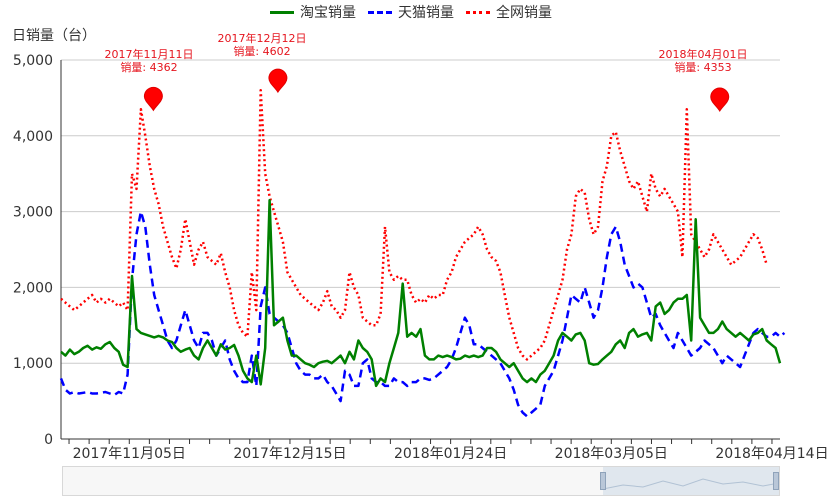 The height and width of the screenshot is (500, 828). Describe the element at coordinates (603, 481) in the screenshot. I see `zoom-handle-left` at that location.